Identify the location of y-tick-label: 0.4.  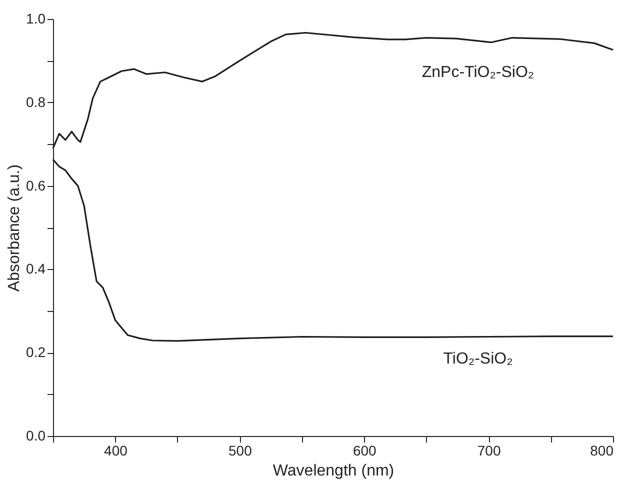
(36, 268).